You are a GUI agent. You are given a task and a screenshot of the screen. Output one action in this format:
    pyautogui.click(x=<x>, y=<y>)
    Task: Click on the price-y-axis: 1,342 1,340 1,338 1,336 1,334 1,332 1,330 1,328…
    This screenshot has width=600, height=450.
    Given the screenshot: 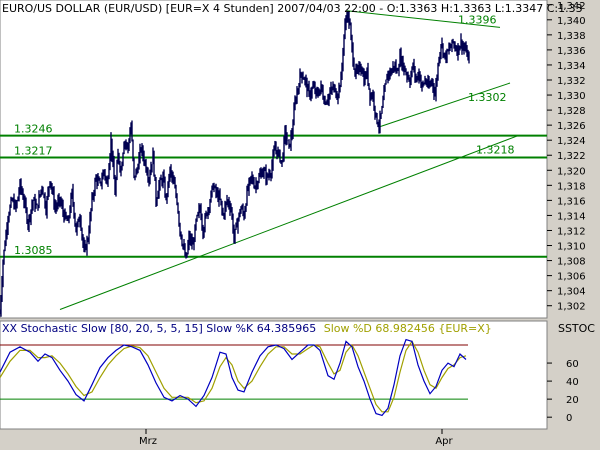 What is the action you would take?
    pyautogui.click(x=566, y=157)
    